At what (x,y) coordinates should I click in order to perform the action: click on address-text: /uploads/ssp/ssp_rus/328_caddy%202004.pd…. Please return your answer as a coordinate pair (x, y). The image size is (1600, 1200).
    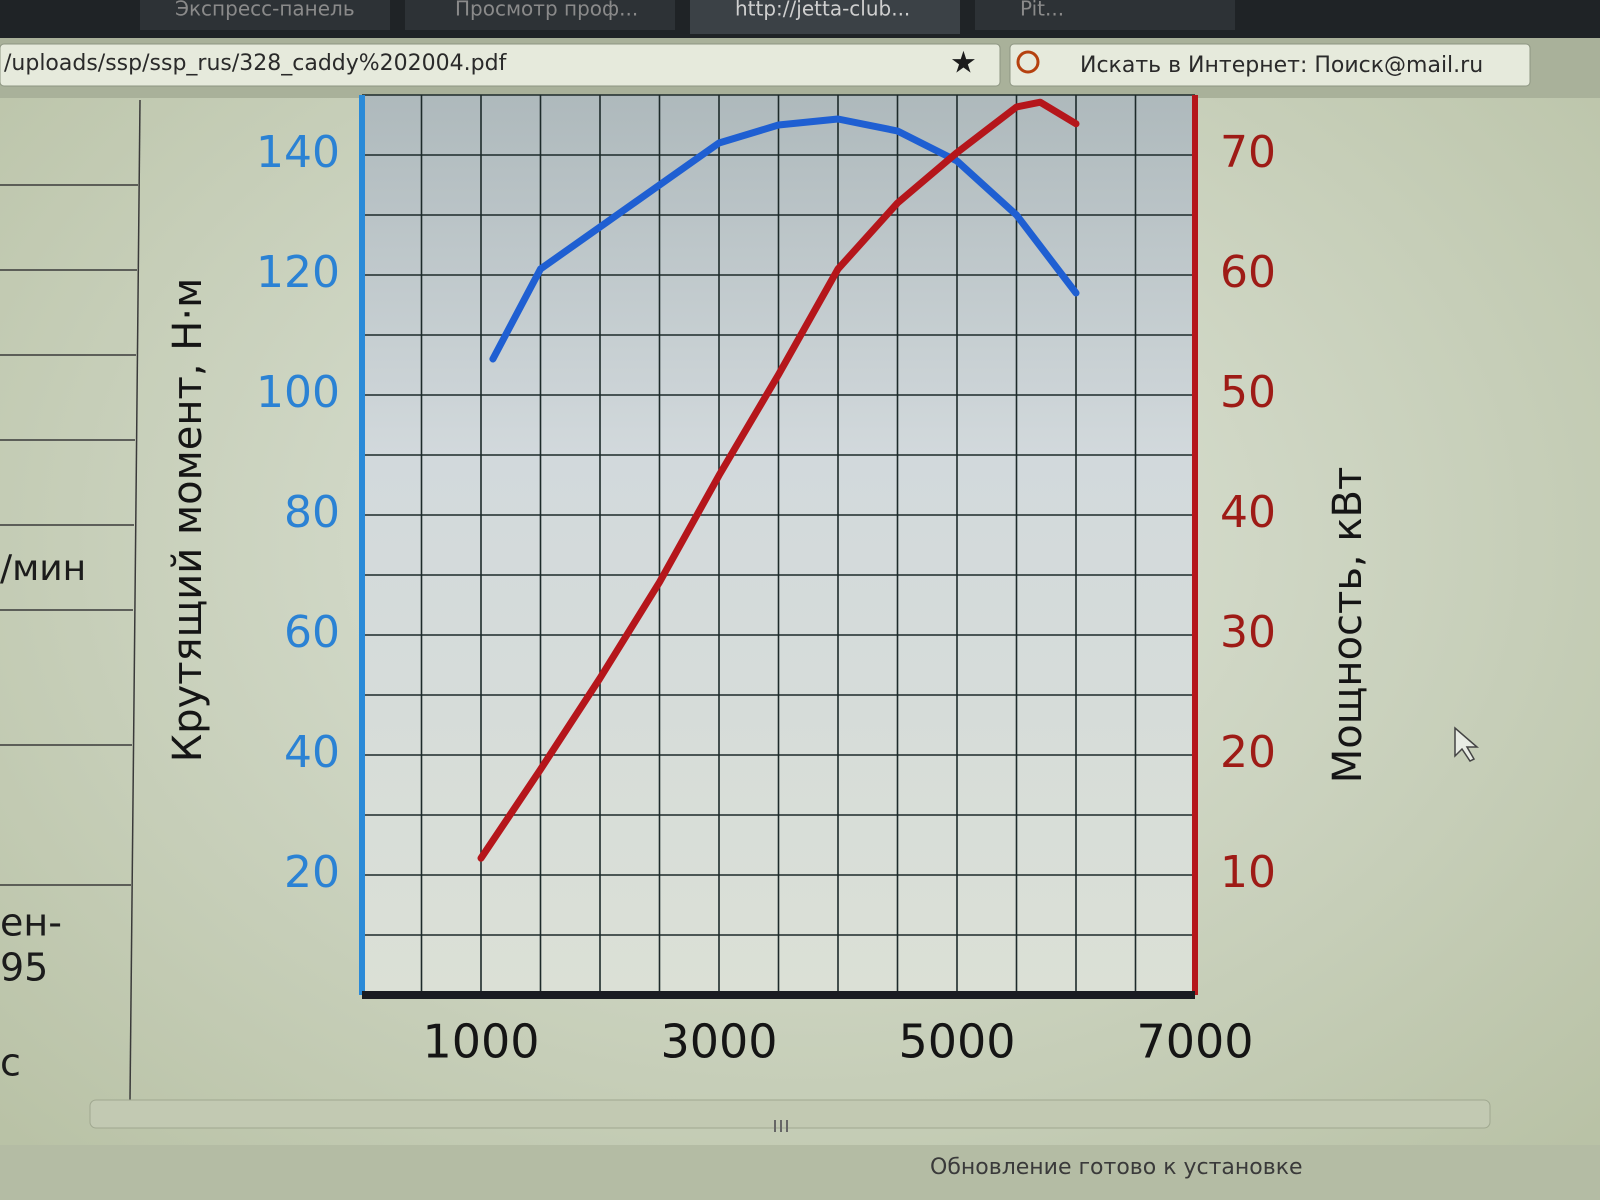
    Looking at the image, I should click on (256, 63).